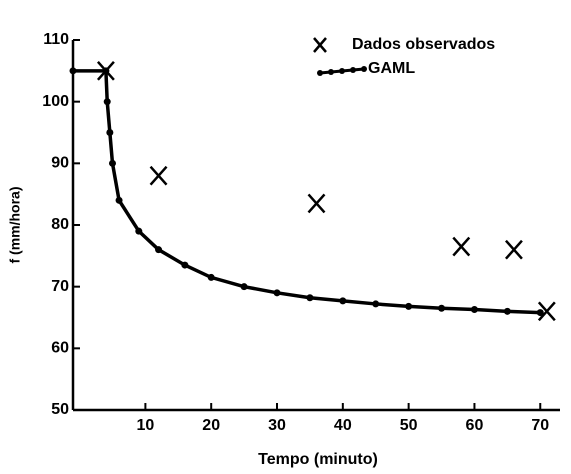 The height and width of the screenshot is (474, 571). Describe the element at coordinates (409, 425) in the screenshot. I see `x-tick-label: 50` at that location.